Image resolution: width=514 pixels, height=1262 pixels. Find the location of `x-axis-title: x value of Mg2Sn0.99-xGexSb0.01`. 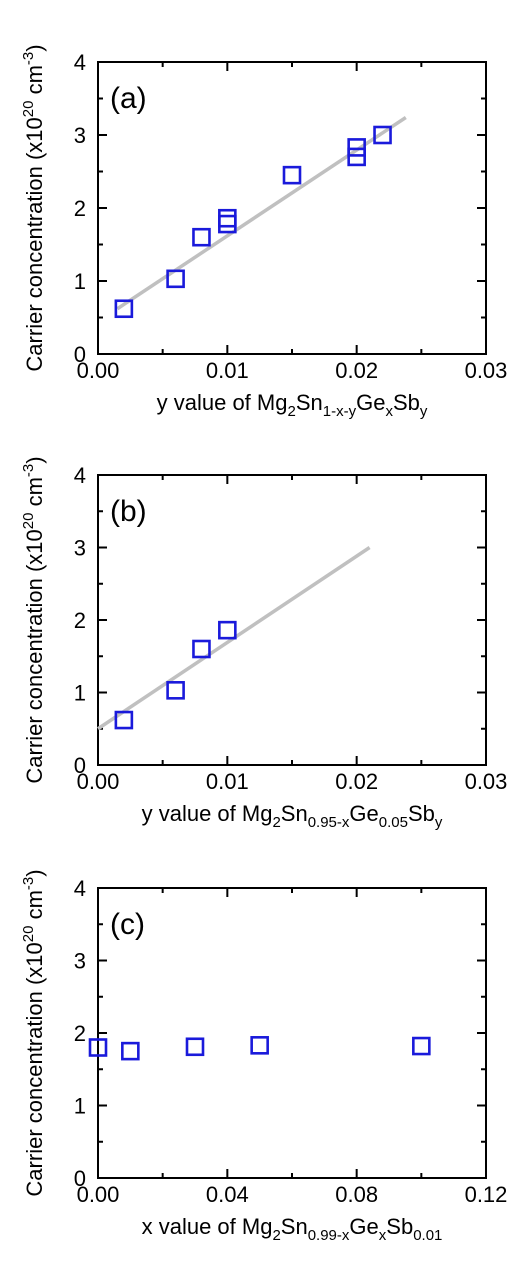

x-axis-title: x value of Mg2Sn0.99-xGexSb0.01 is located at coordinates (292, 1229).